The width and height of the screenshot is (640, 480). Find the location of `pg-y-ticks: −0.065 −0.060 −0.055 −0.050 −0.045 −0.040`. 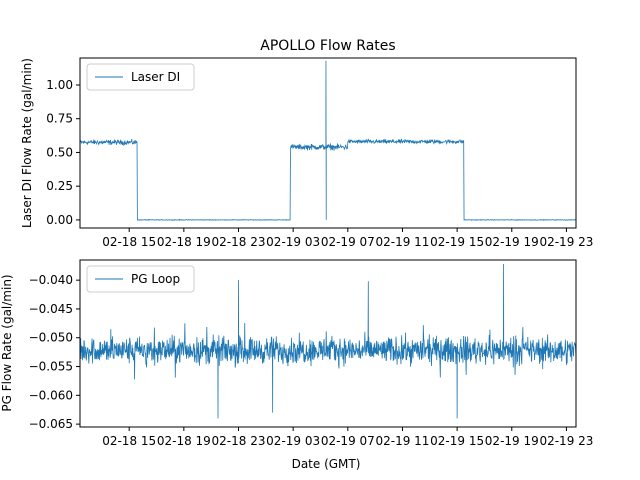

pg-y-ticks: −0.065 −0.060 −0.055 −0.050 −0.045 −0.040 is located at coordinates (54, 352).